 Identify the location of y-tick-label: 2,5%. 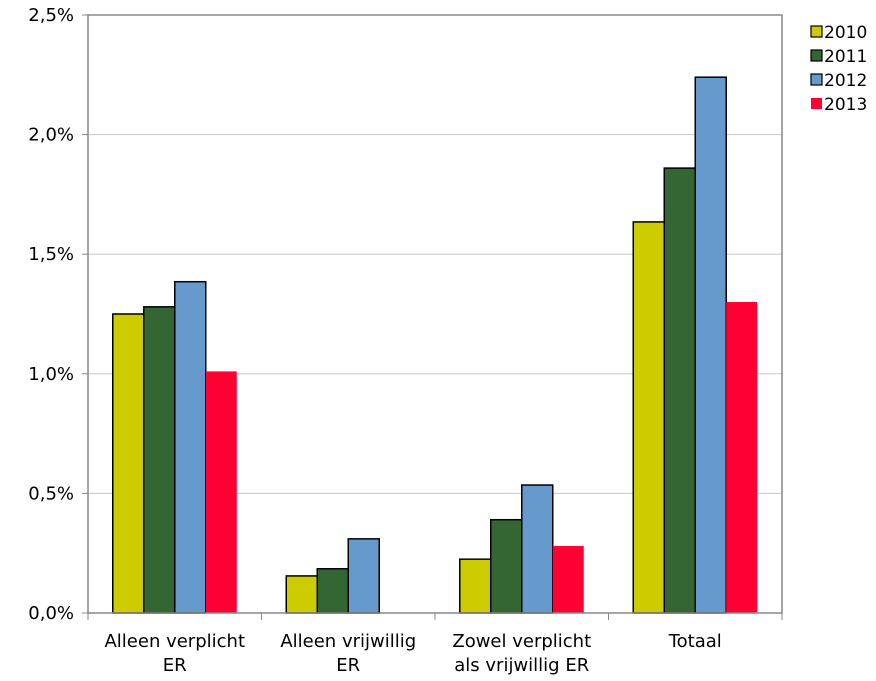
(51, 15).